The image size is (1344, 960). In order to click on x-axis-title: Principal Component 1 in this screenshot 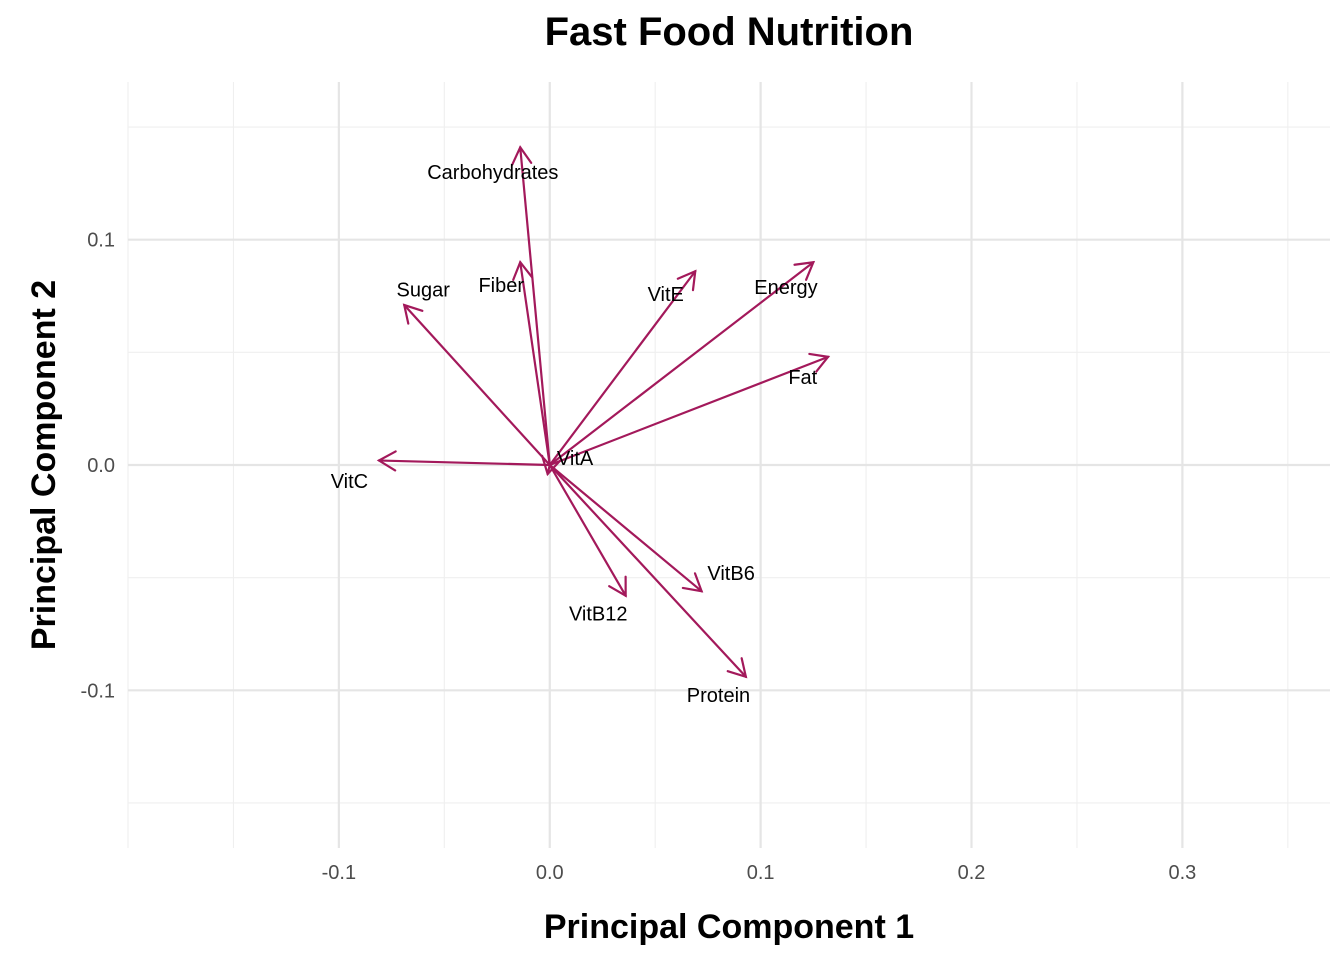, I will do `click(729, 927)`.